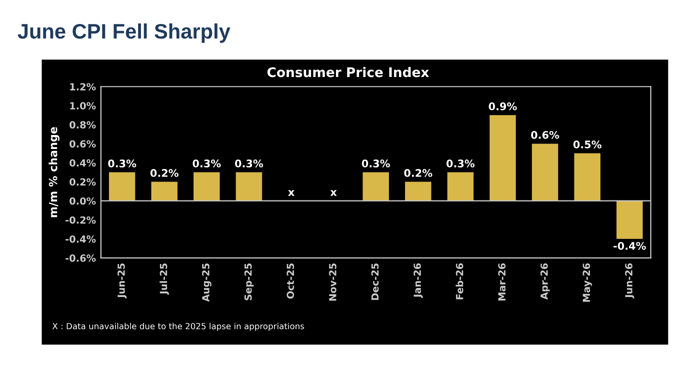  I want to click on y-tick-label: -0.4%, so click(81, 239).